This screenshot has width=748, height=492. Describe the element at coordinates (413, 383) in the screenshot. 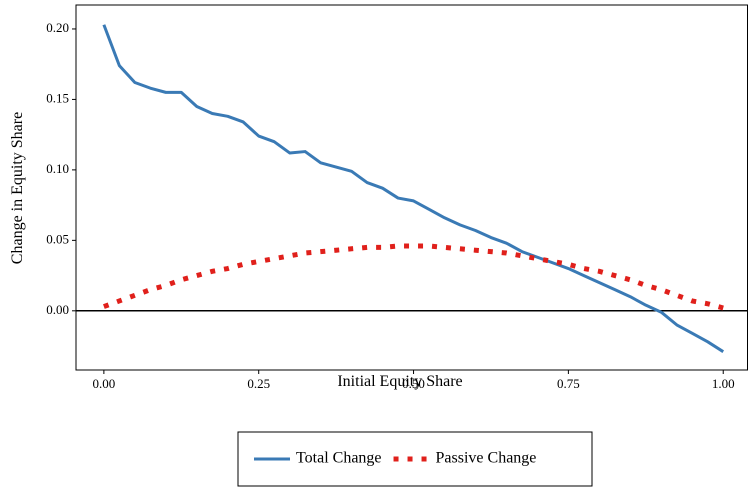

I see `x-tick-label: 0.50` at that location.